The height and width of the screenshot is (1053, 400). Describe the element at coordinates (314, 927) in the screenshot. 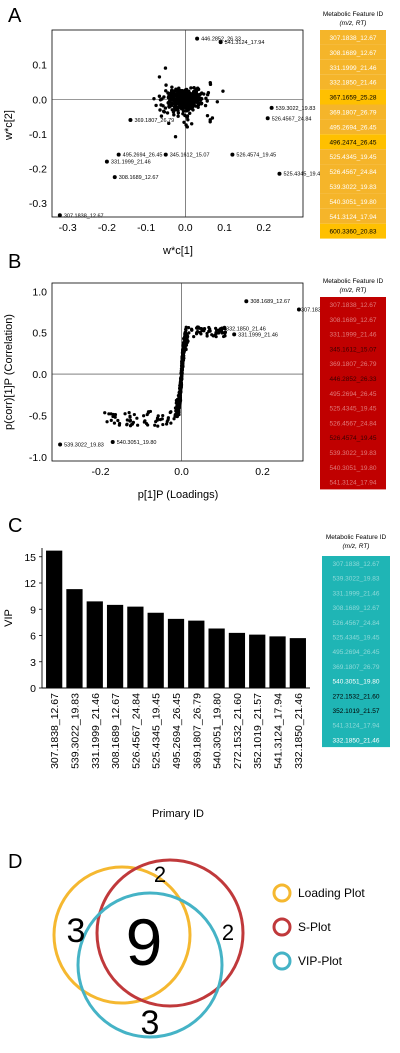

I see `venn-legend-s-plot: S-Plot` at that location.